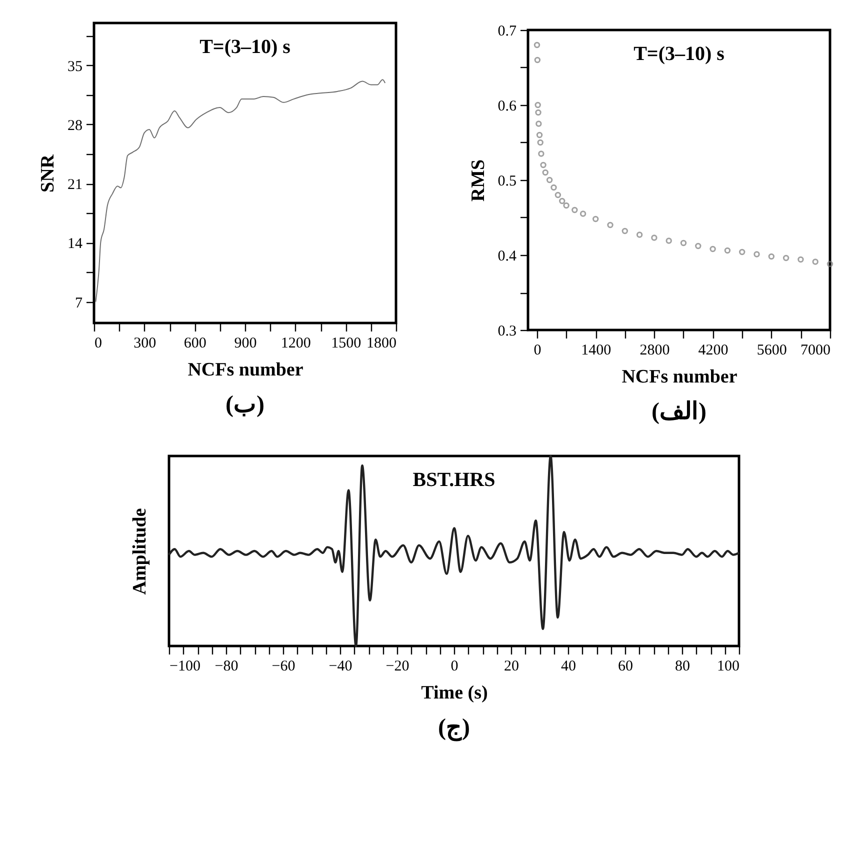 The width and height of the screenshot is (866, 856). What do you see at coordinates (398, 666) in the screenshot?
I see `x-tick-label: −20` at bounding box center [398, 666].